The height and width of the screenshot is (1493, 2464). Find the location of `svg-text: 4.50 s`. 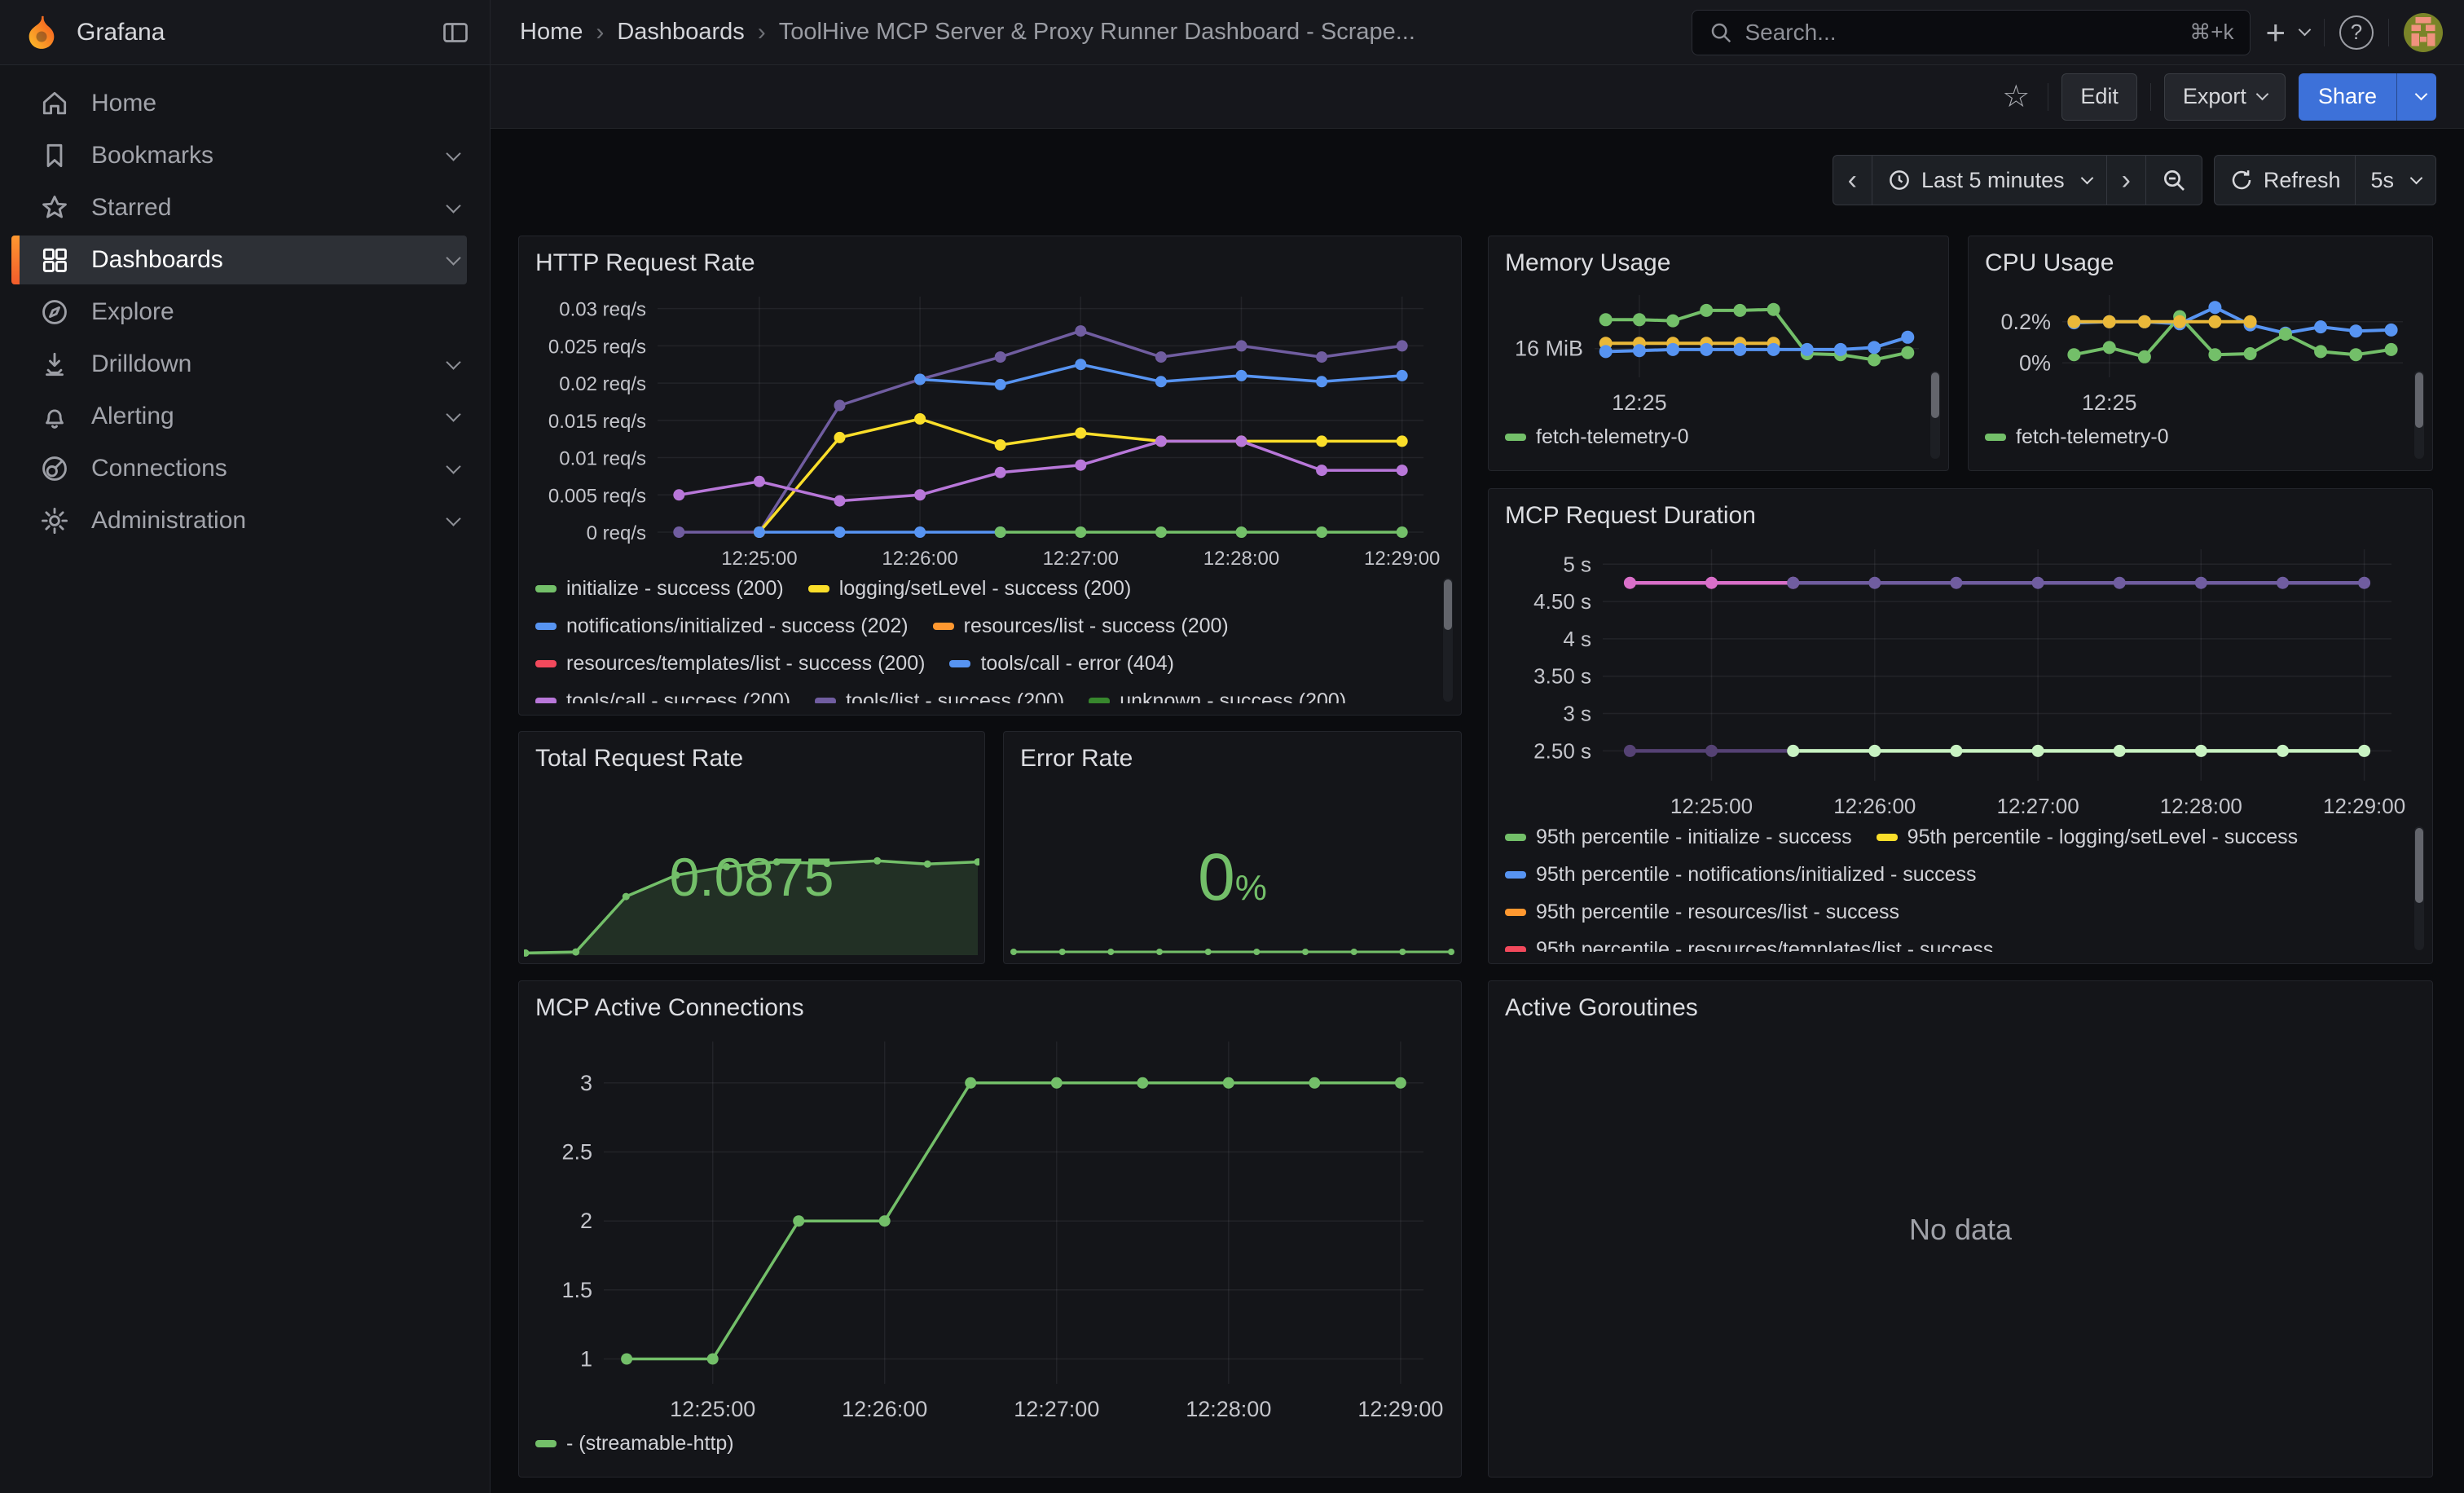

svg-text: 4.50 s is located at coordinates (1562, 601).